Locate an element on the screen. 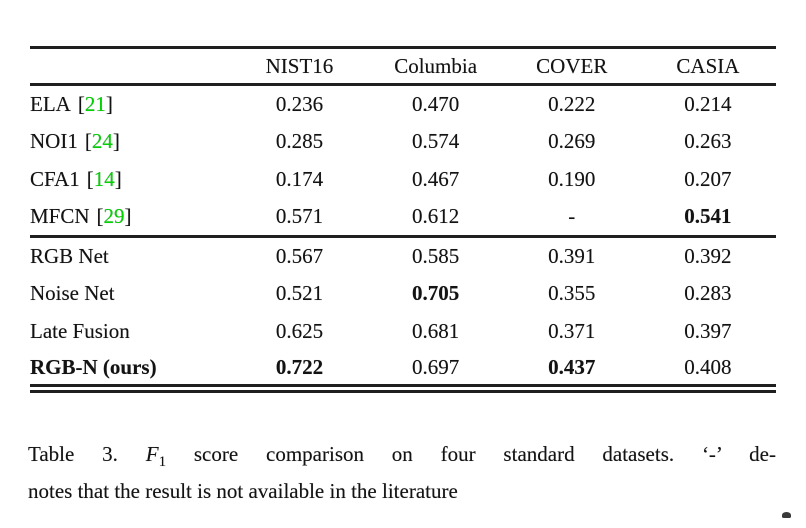 The width and height of the screenshot is (806, 528). column-header-casia: CASIA is located at coordinates (707, 66).